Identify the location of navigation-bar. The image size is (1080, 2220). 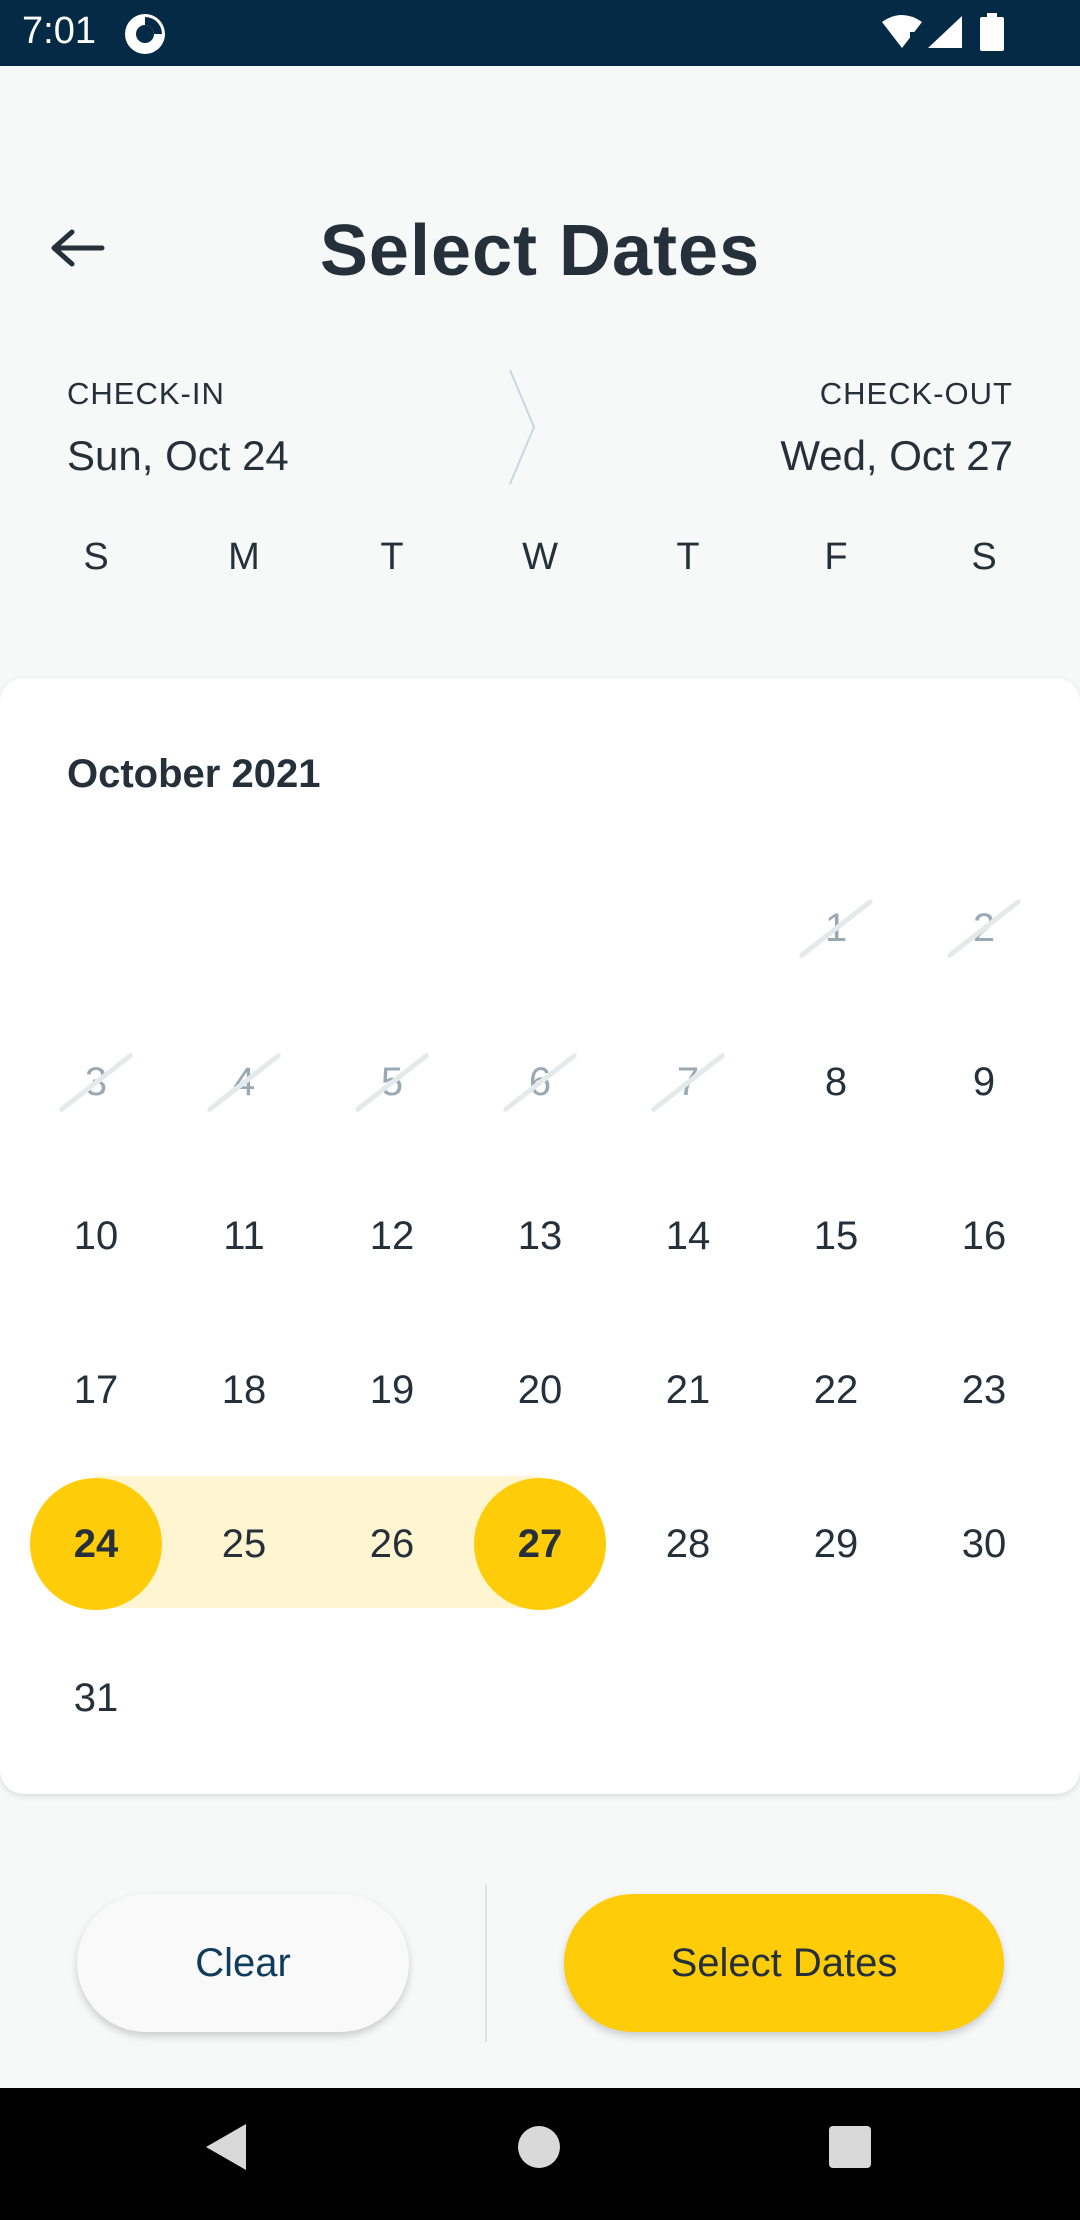
(540, 2154).